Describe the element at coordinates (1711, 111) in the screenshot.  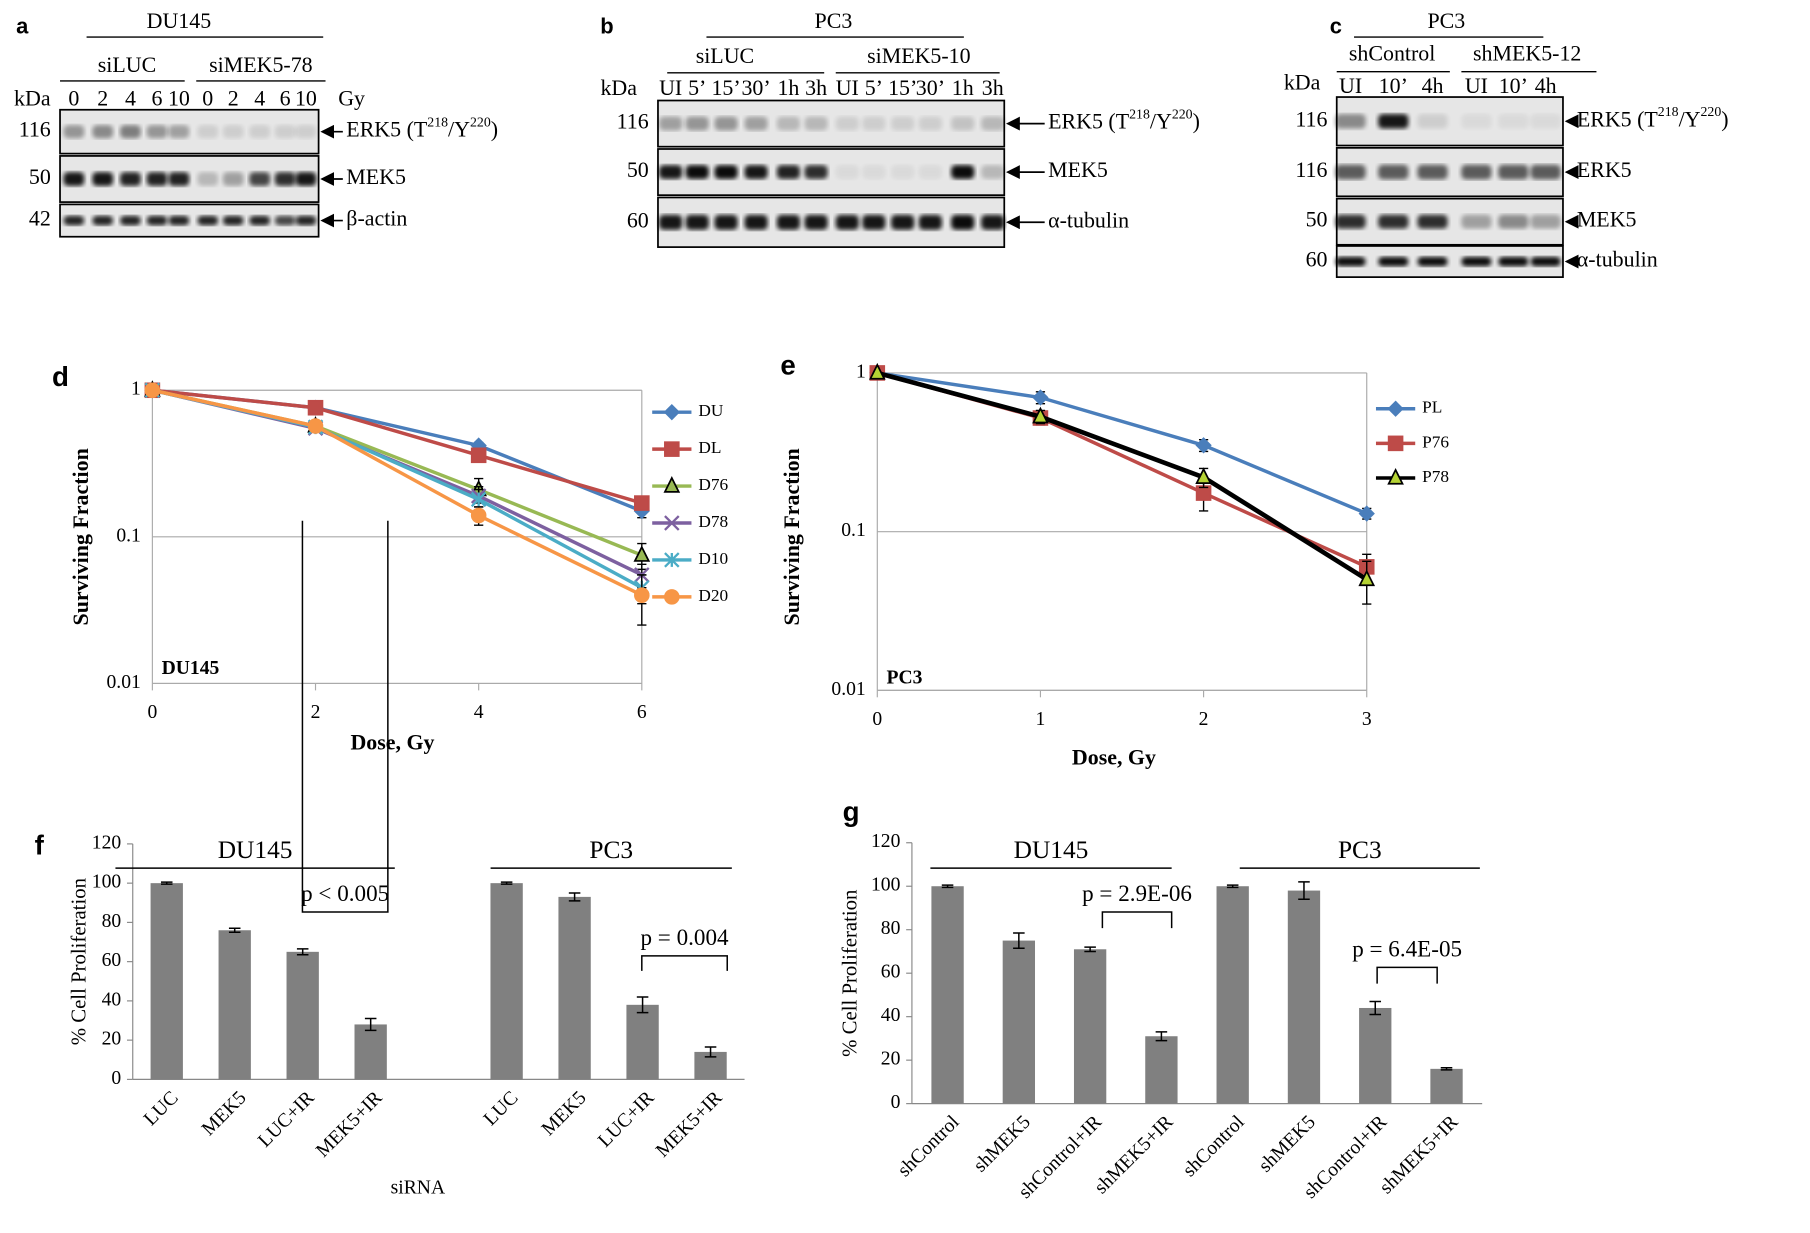
I see `protein-label-part: 220` at that location.